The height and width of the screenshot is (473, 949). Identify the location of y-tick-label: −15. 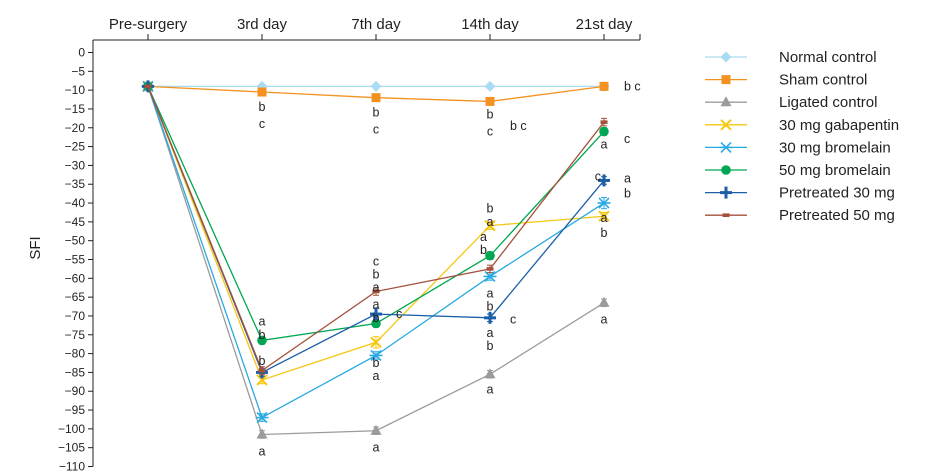
(75, 109).